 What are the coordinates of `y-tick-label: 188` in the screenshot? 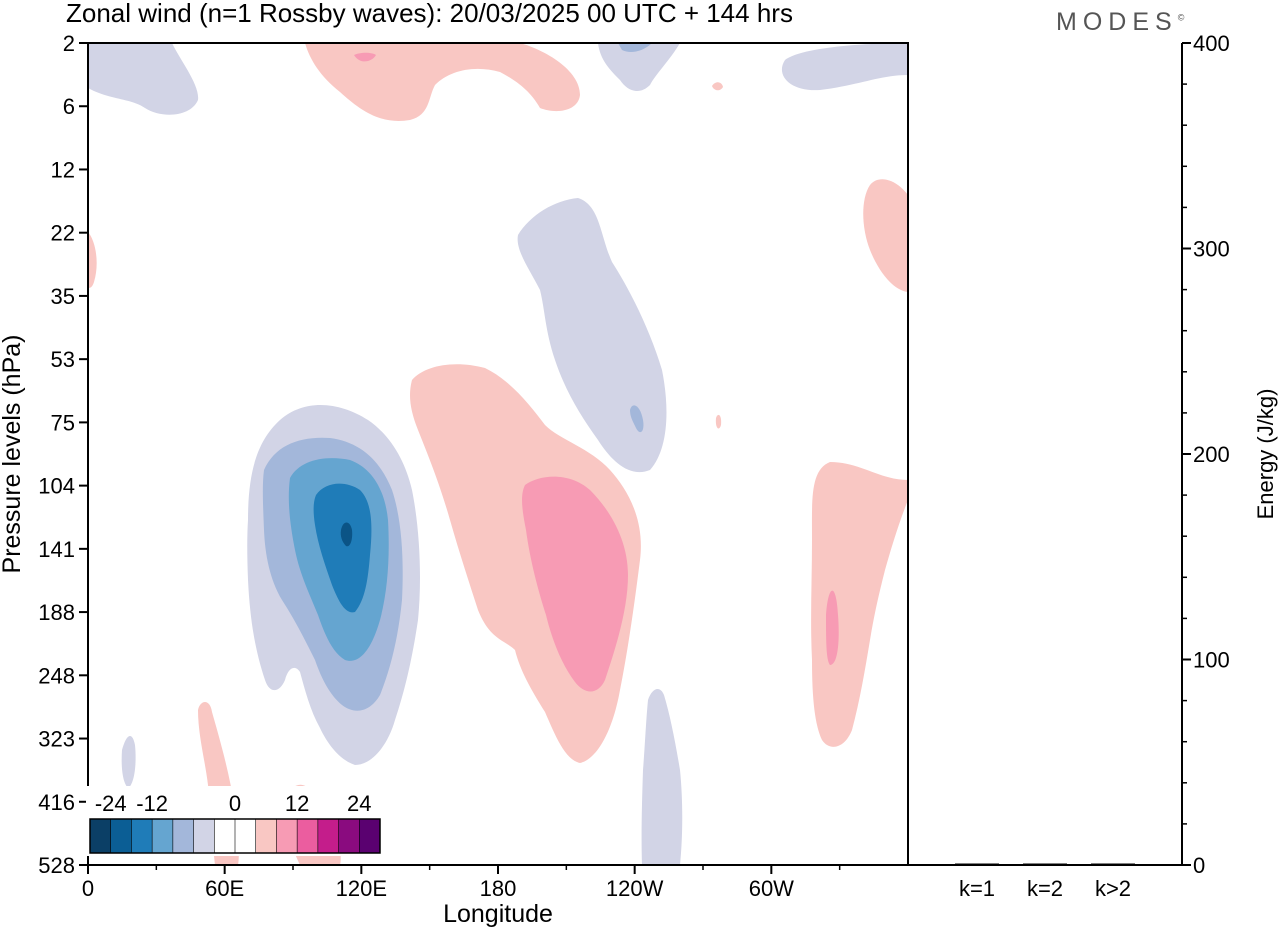 It's located at (56, 612).